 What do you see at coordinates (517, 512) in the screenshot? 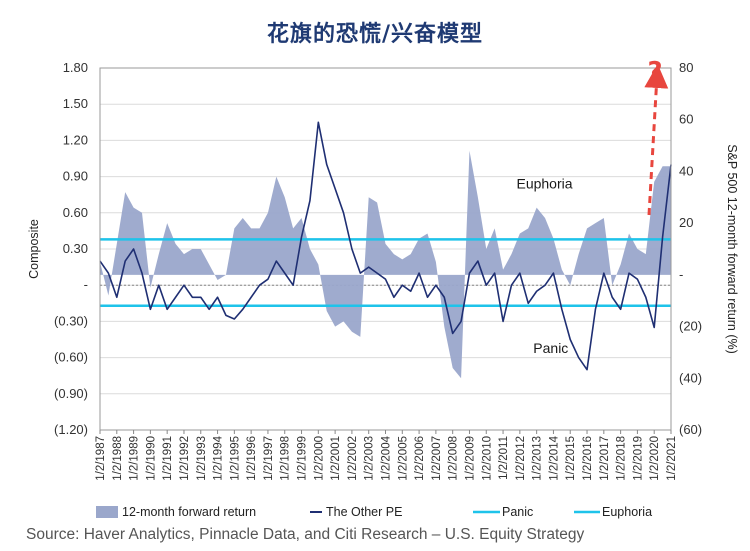
I see `legend-label-panic: Panic` at bounding box center [517, 512].